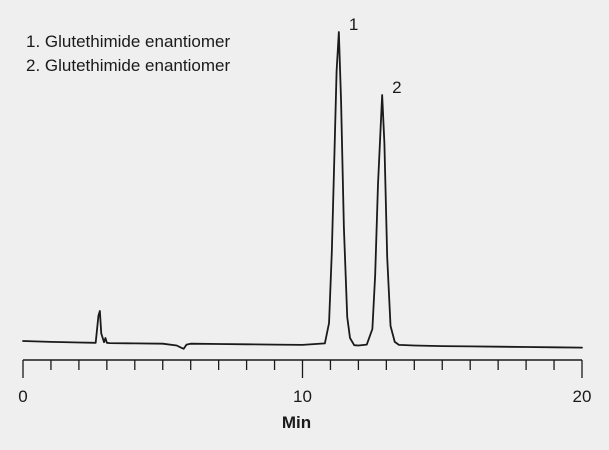 The height and width of the screenshot is (450, 609). Describe the element at coordinates (22, 396) in the screenshot. I see `x-tick-label: 0` at that location.